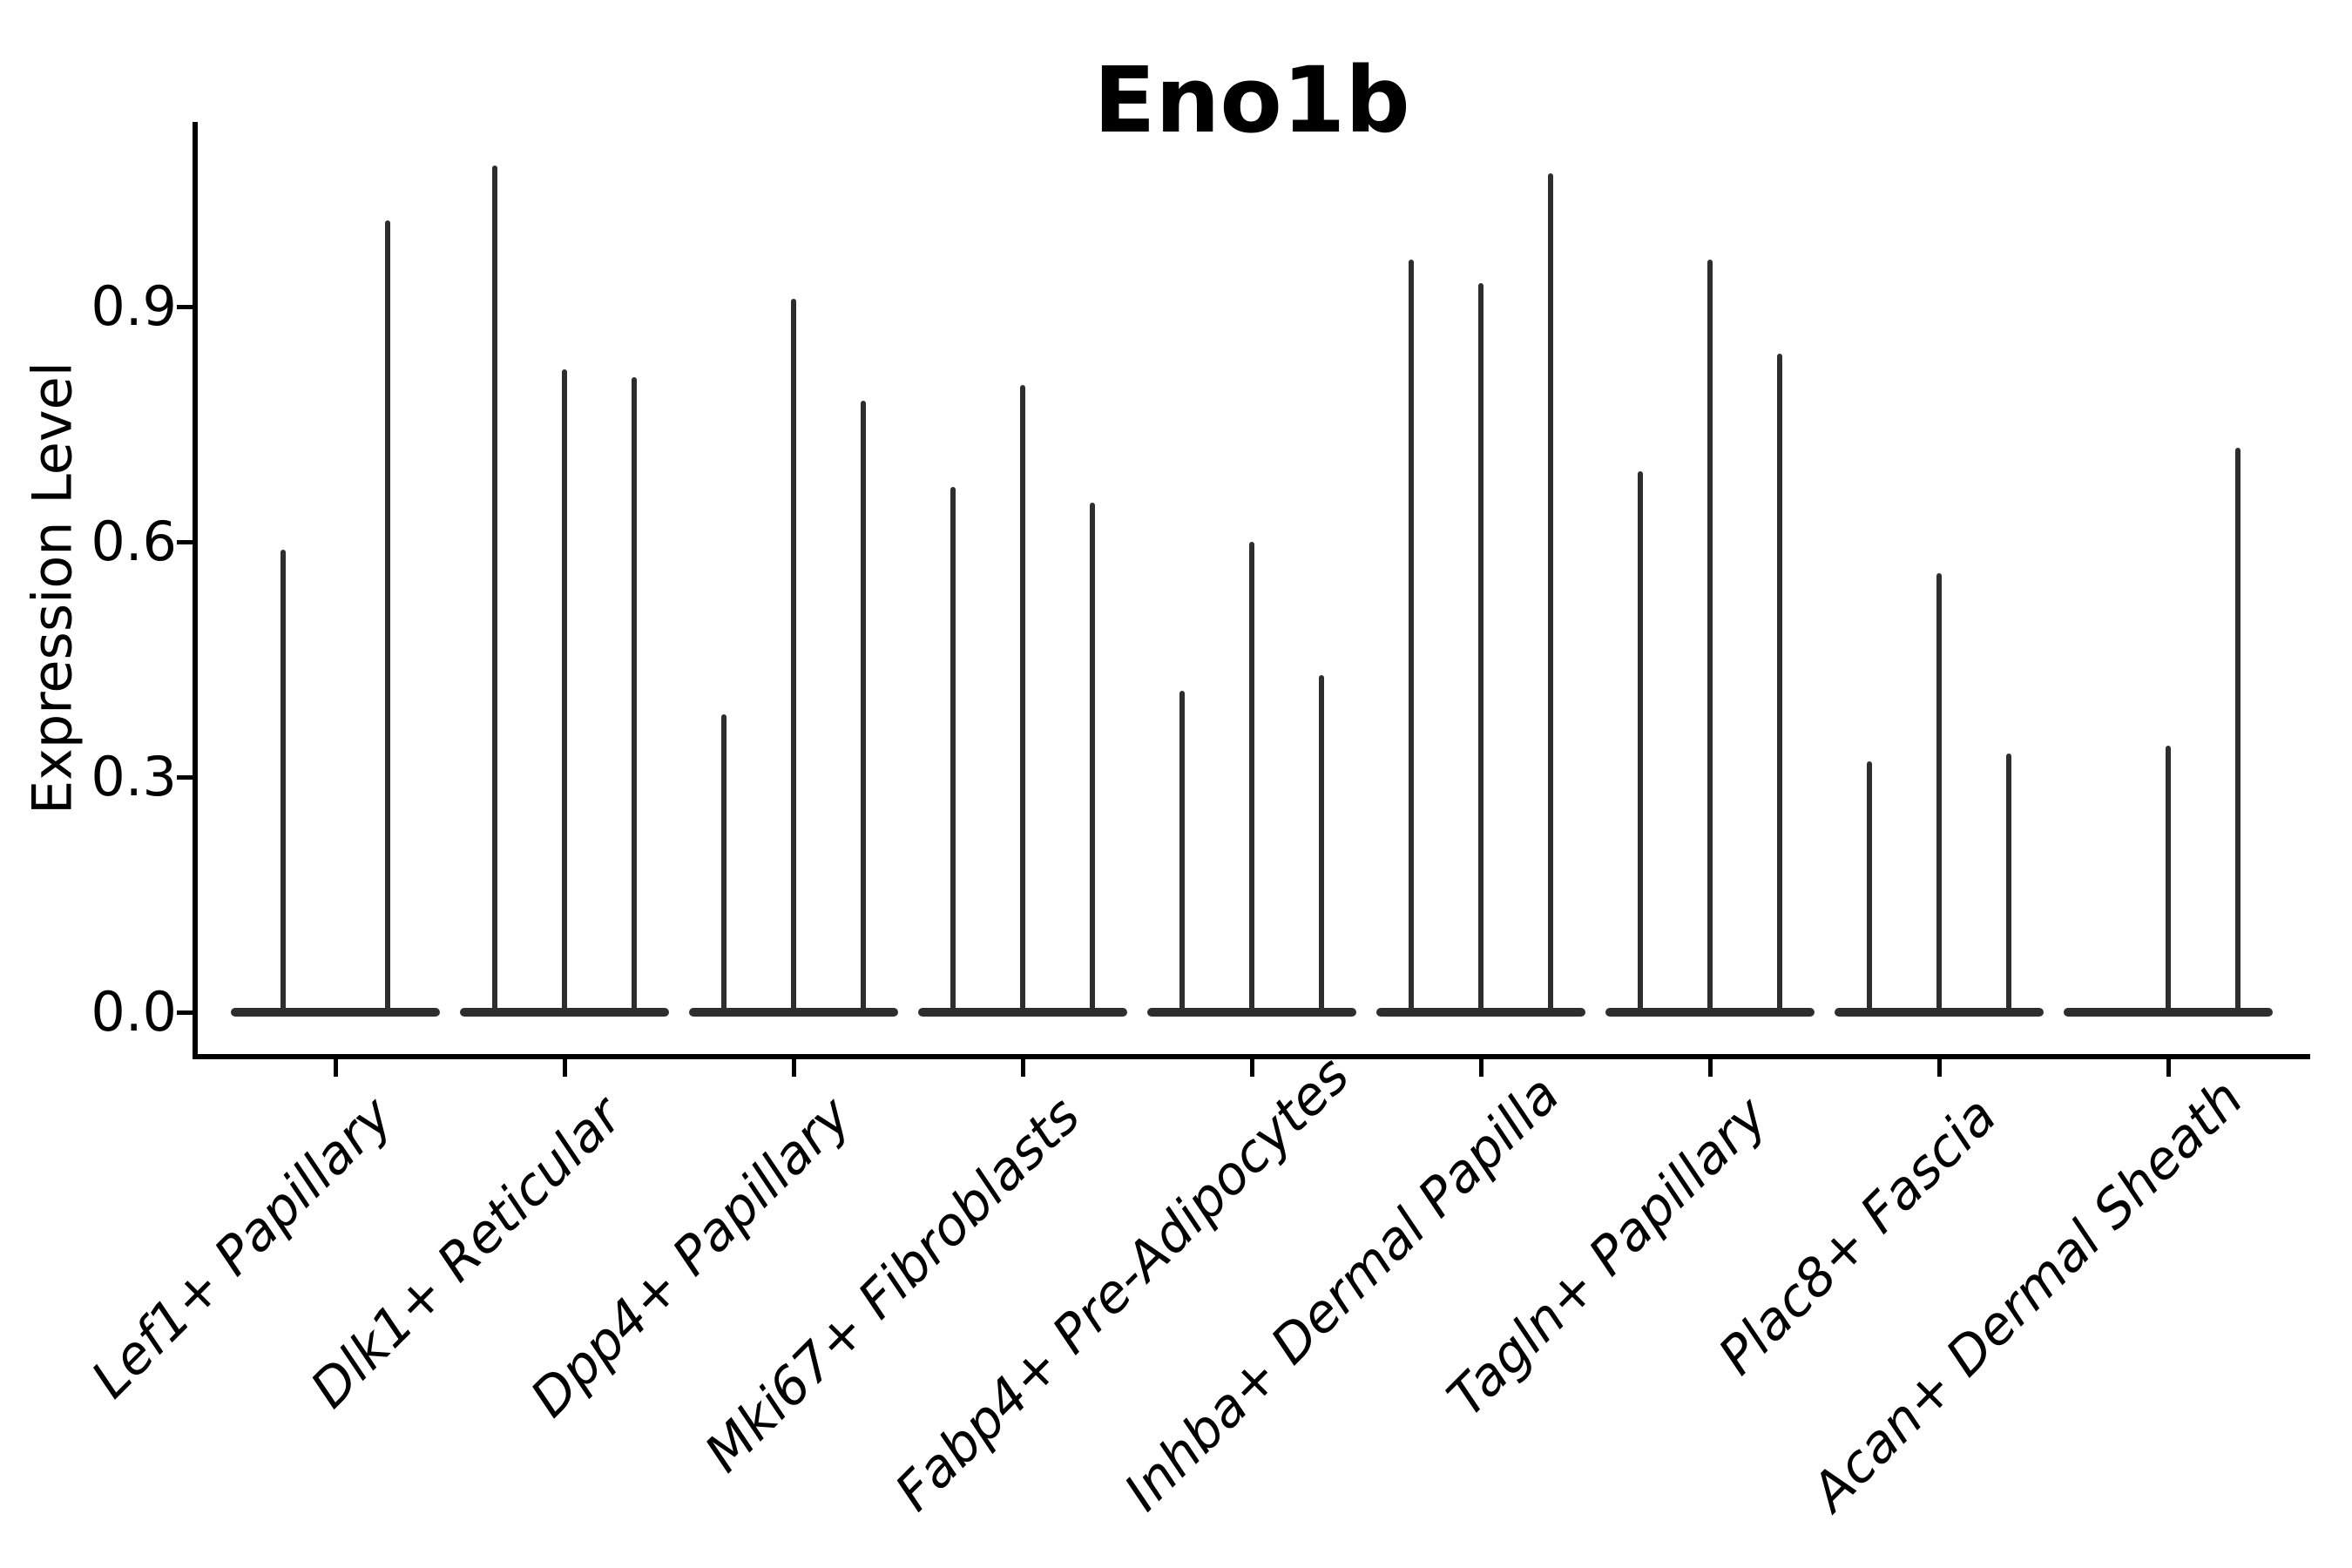 This screenshot has height=1568, width=2352. Describe the element at coordinates (2028, 1296) in the screenshot. I see `x-tick-label: Acan+ Dermal Sheath` at that location.